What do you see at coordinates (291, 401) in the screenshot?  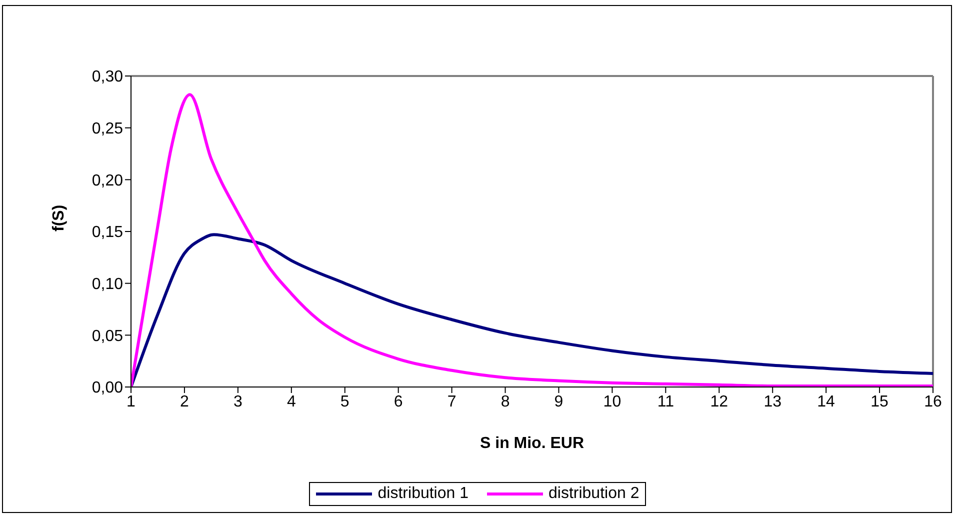 I see `x-tick-label: 4` at bounding box center [291, 401].